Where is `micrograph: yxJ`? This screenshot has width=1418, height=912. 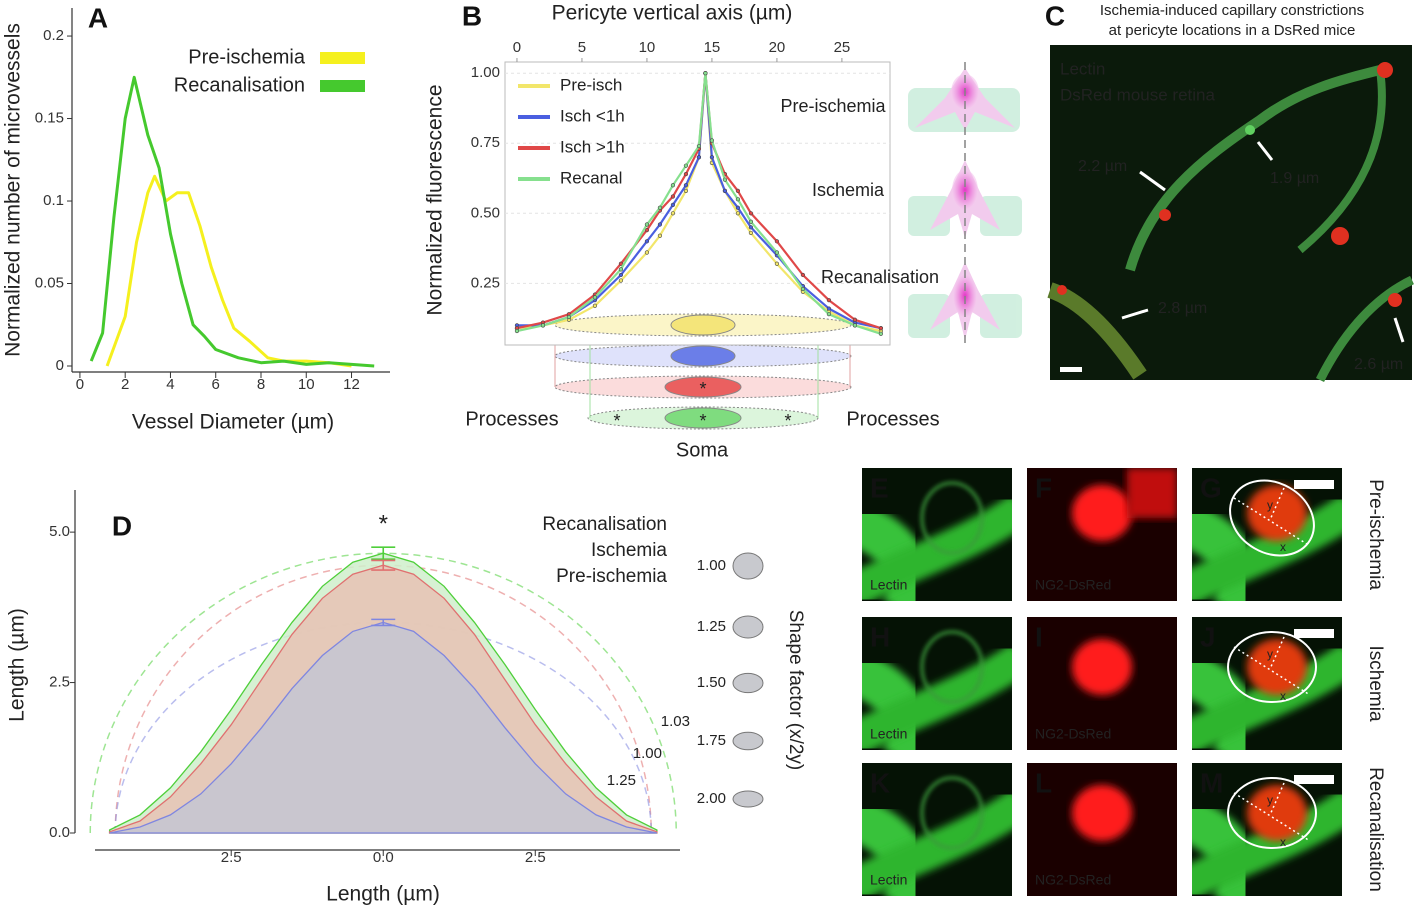
micrograph: yxJ is located at coordinates (1267, 683).